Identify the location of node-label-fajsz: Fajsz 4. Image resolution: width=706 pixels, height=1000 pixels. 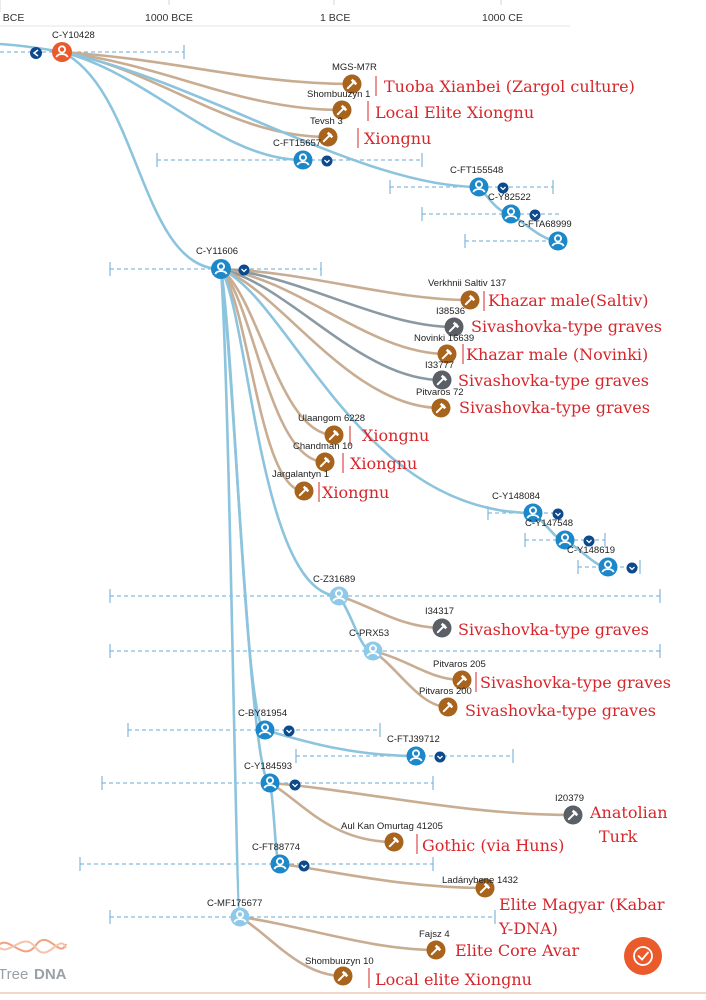
(434, 934).